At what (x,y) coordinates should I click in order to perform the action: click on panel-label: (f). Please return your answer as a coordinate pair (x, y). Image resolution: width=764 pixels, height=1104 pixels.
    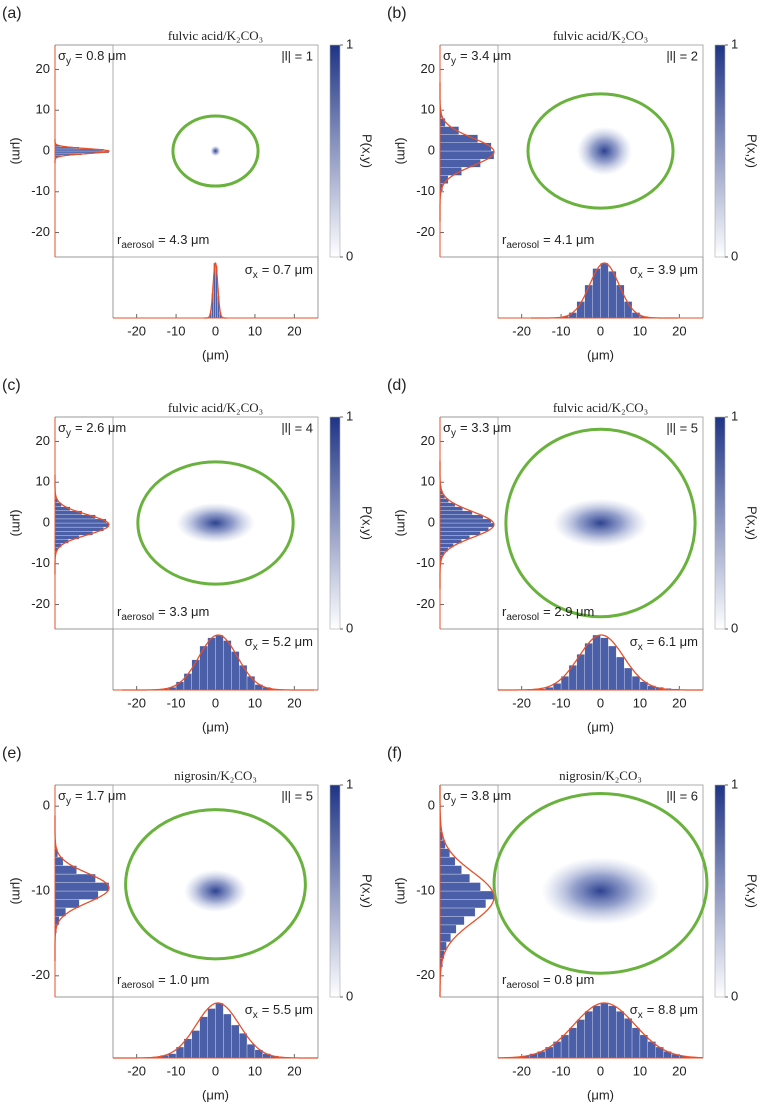
    Looking at the image, I should click on (394, 753).